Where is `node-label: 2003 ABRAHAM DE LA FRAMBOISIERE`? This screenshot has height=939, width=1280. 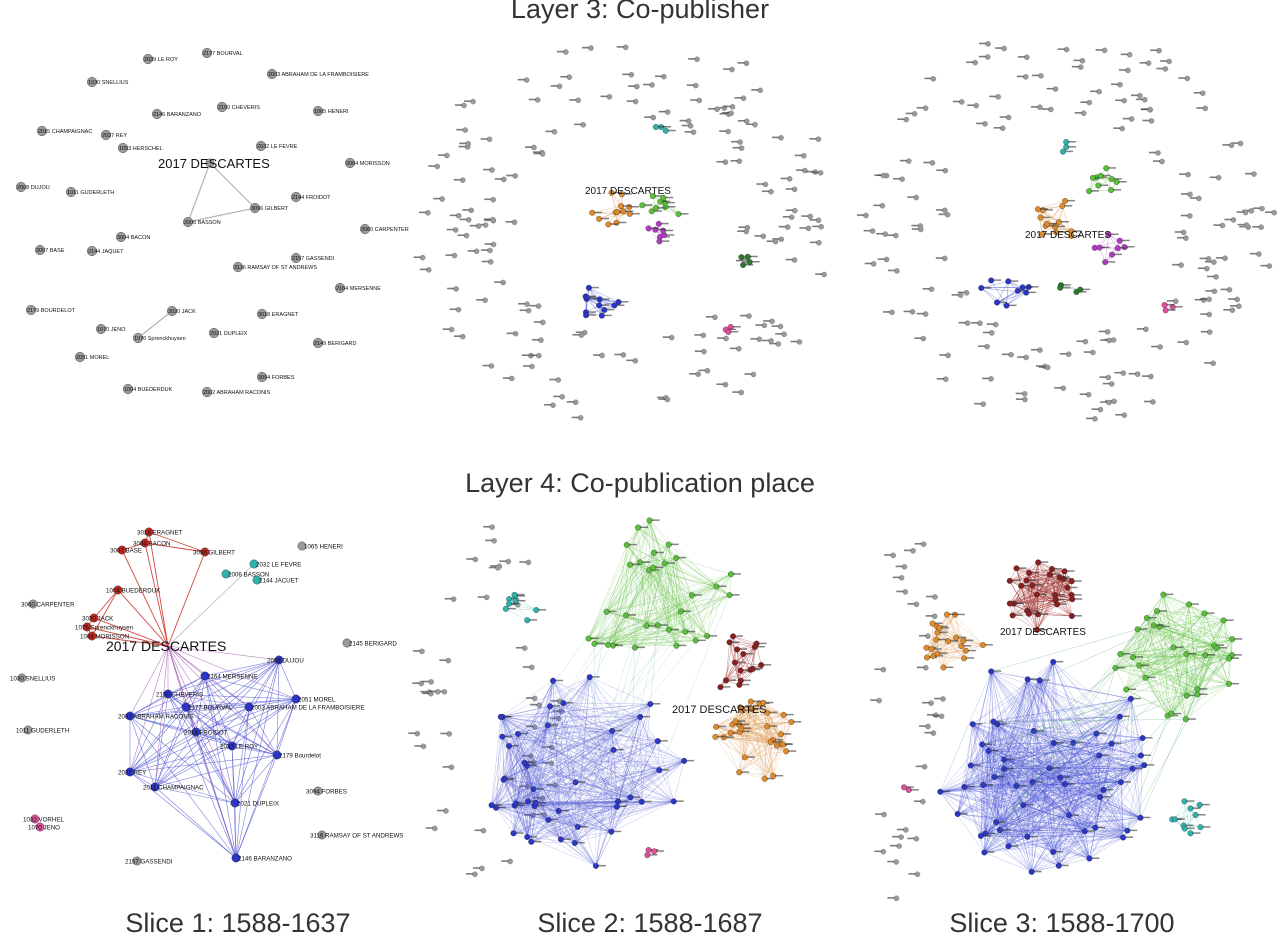 node-label: 2003 ABRAHAM DE LA FRAMBOISIERE is located at coordinates (307, 708).